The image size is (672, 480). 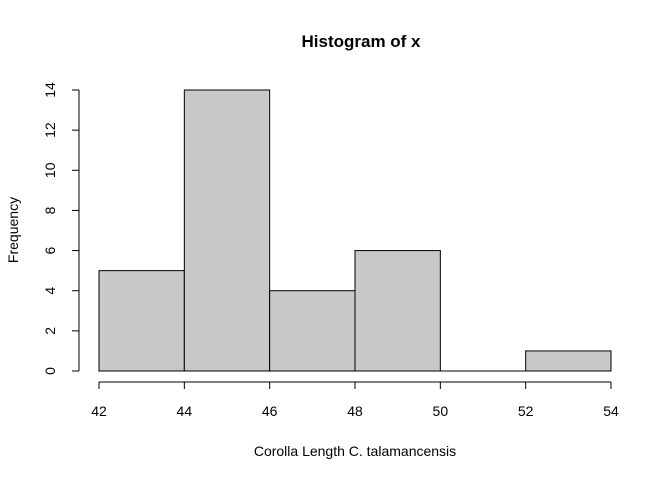 What do you see at coordinates (50, 291) in the screenshot?
I see `y-tick-label-2: 4` at bounding box center [50, 291].